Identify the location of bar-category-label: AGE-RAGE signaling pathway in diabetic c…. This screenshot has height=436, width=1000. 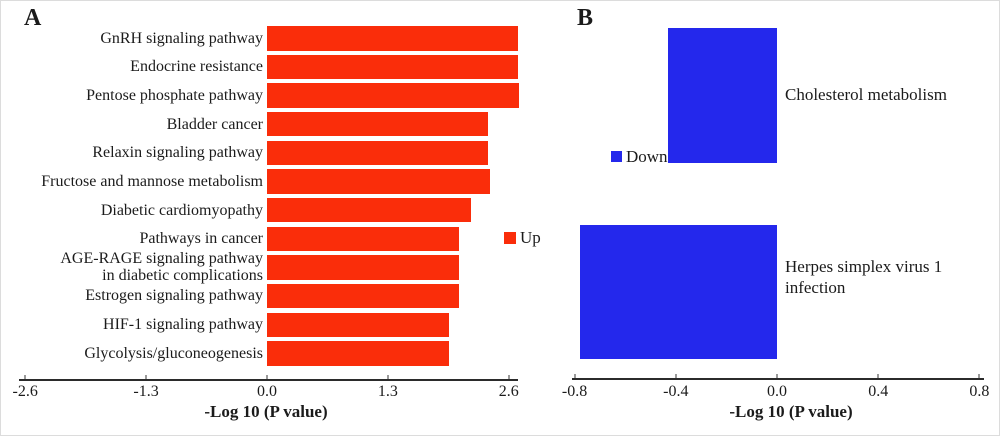
(161, 267).